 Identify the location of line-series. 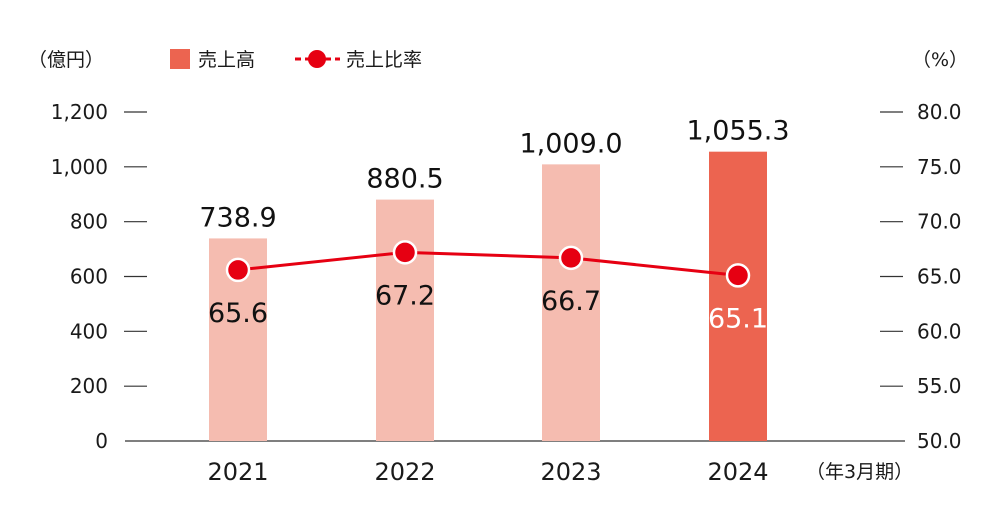
(488, 264).